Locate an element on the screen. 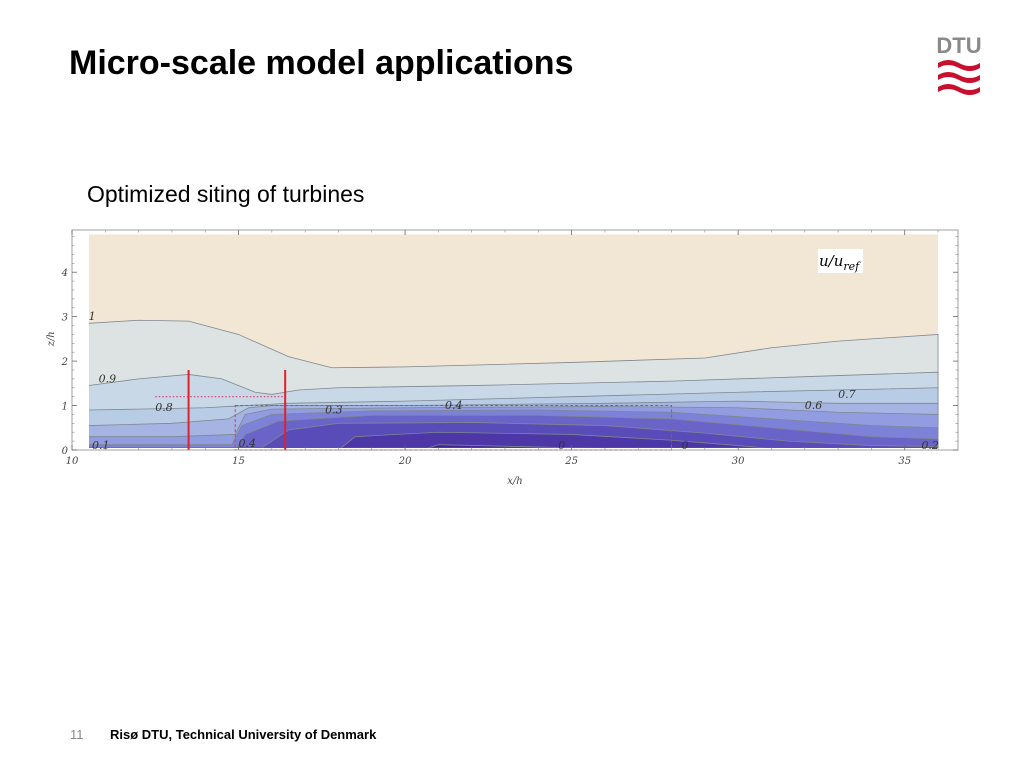 This screenshot has width=1024, height=768. page-number: 11 is located at coordinates (77, 734).